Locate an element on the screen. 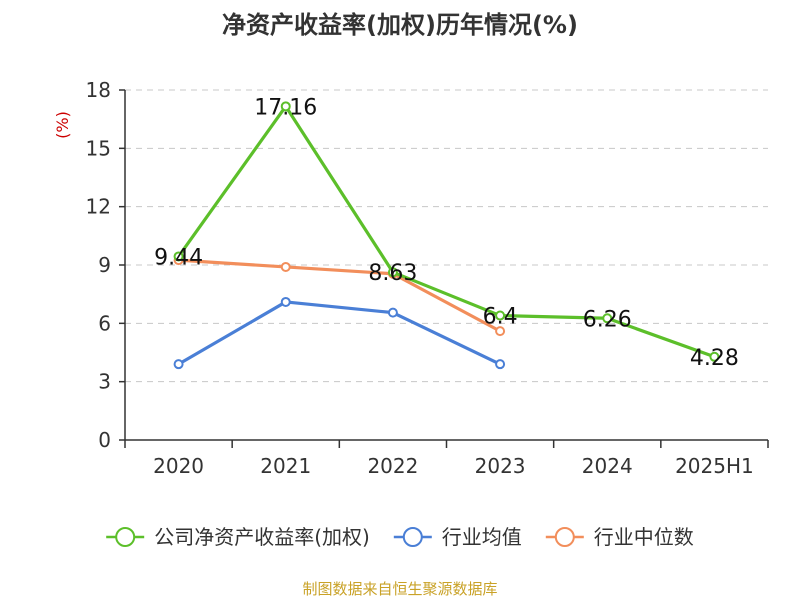 This screenshot has width=800, height=600. data-label: 6.26 is located at coordinates (607, 319).